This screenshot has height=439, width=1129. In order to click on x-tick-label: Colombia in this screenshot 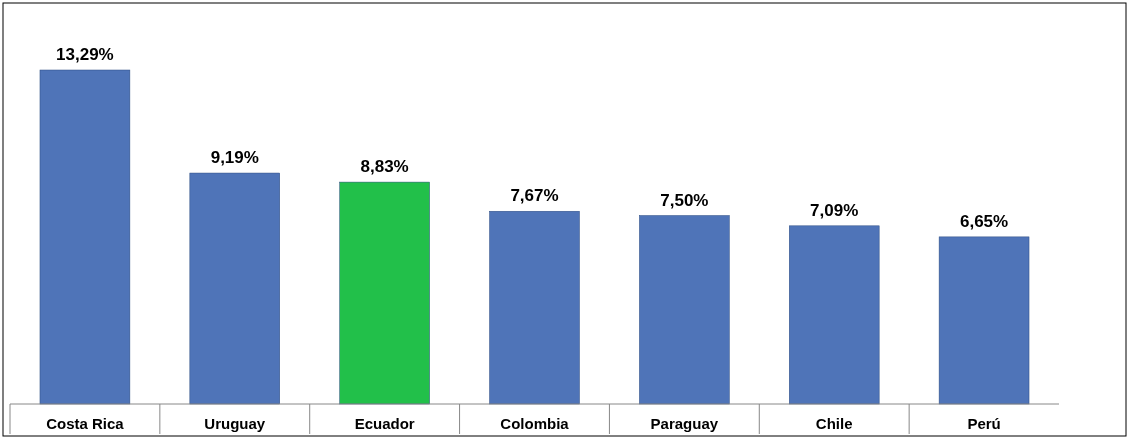, I will do `click(535, 423)`.